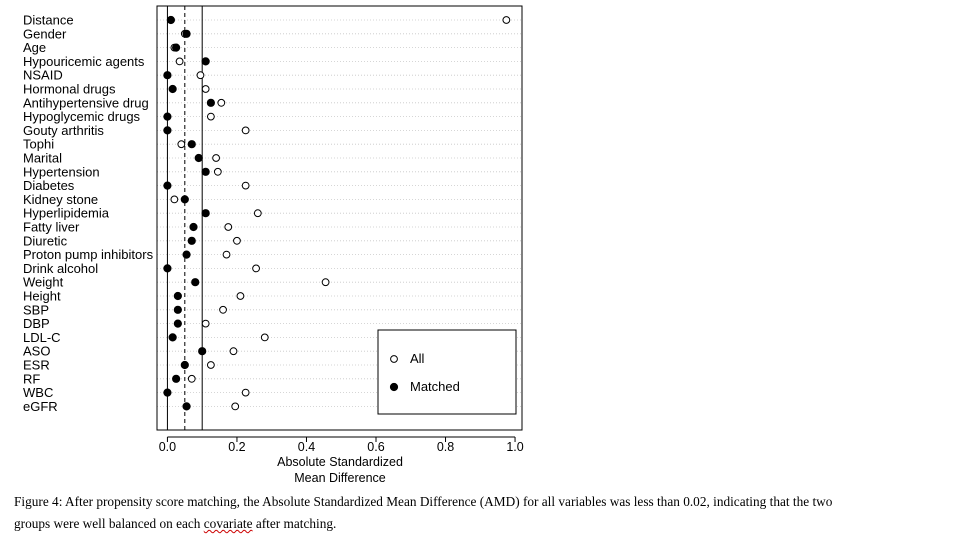 The width and height of the screenshot is (964, 541). I want to click on variable-label: eGFR, so click(40, 406).